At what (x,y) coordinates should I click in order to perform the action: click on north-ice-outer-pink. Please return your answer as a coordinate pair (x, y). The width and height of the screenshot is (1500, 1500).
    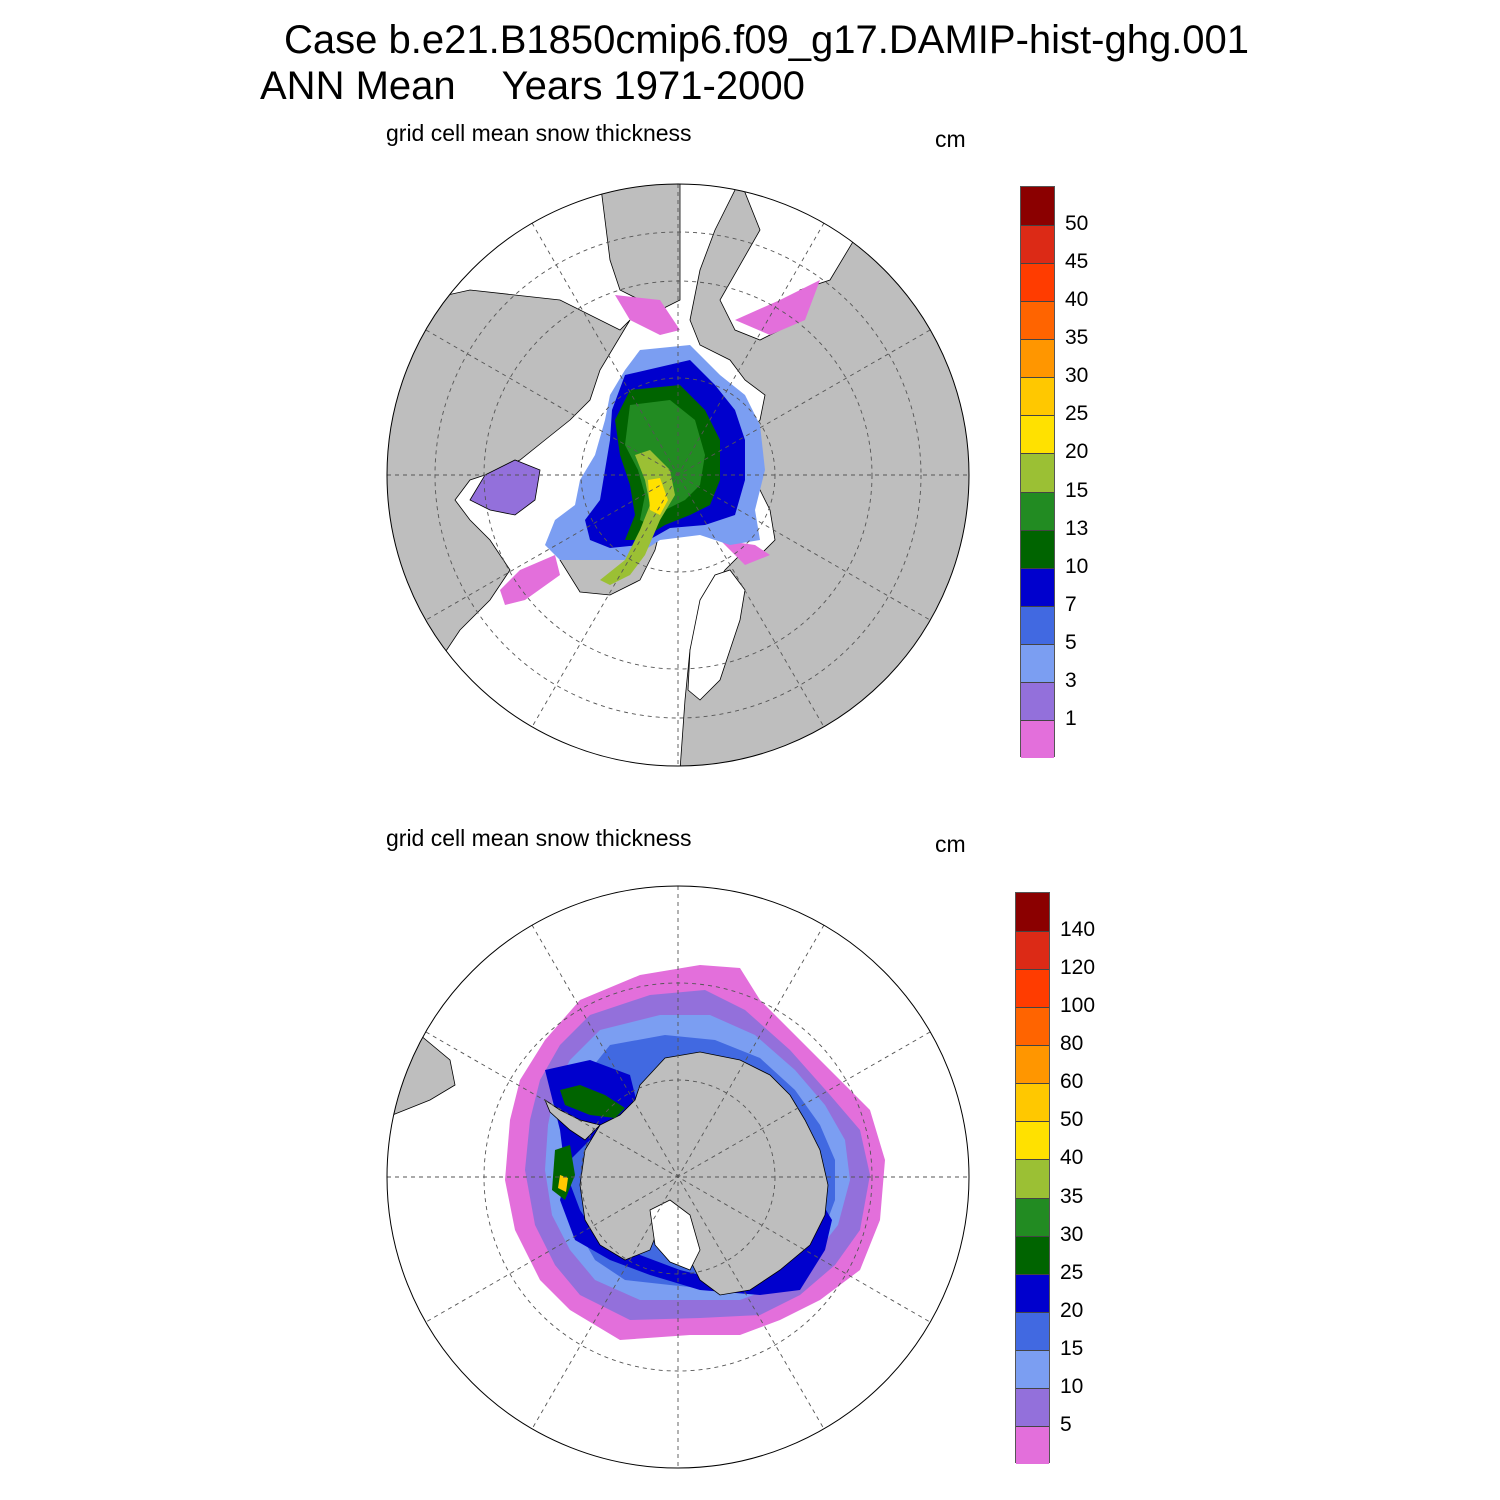
    Looking at the image, I should click on (660, 442).